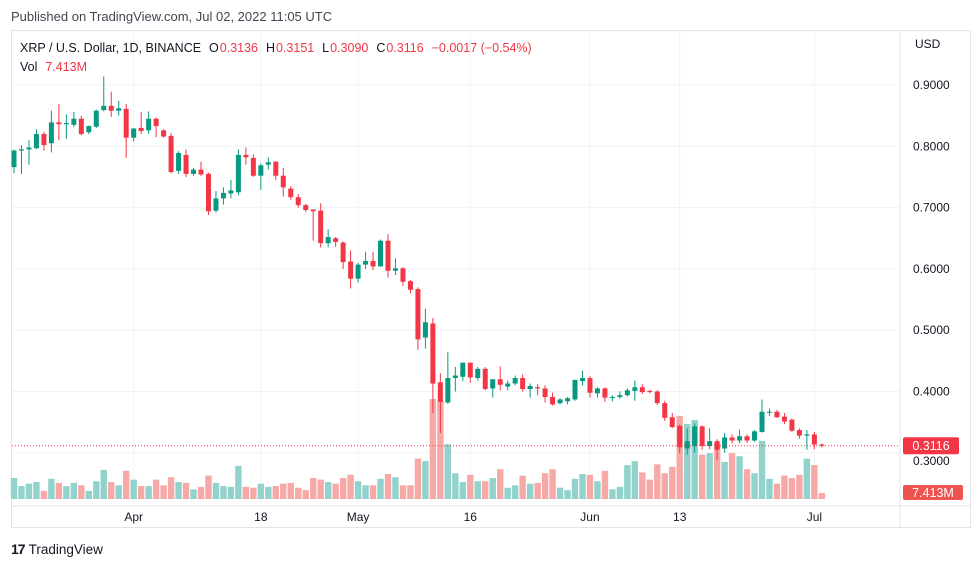  Describe the element at coordinates (349, 48) in the screenshot. I see `low-value: 0.3090` at that location.